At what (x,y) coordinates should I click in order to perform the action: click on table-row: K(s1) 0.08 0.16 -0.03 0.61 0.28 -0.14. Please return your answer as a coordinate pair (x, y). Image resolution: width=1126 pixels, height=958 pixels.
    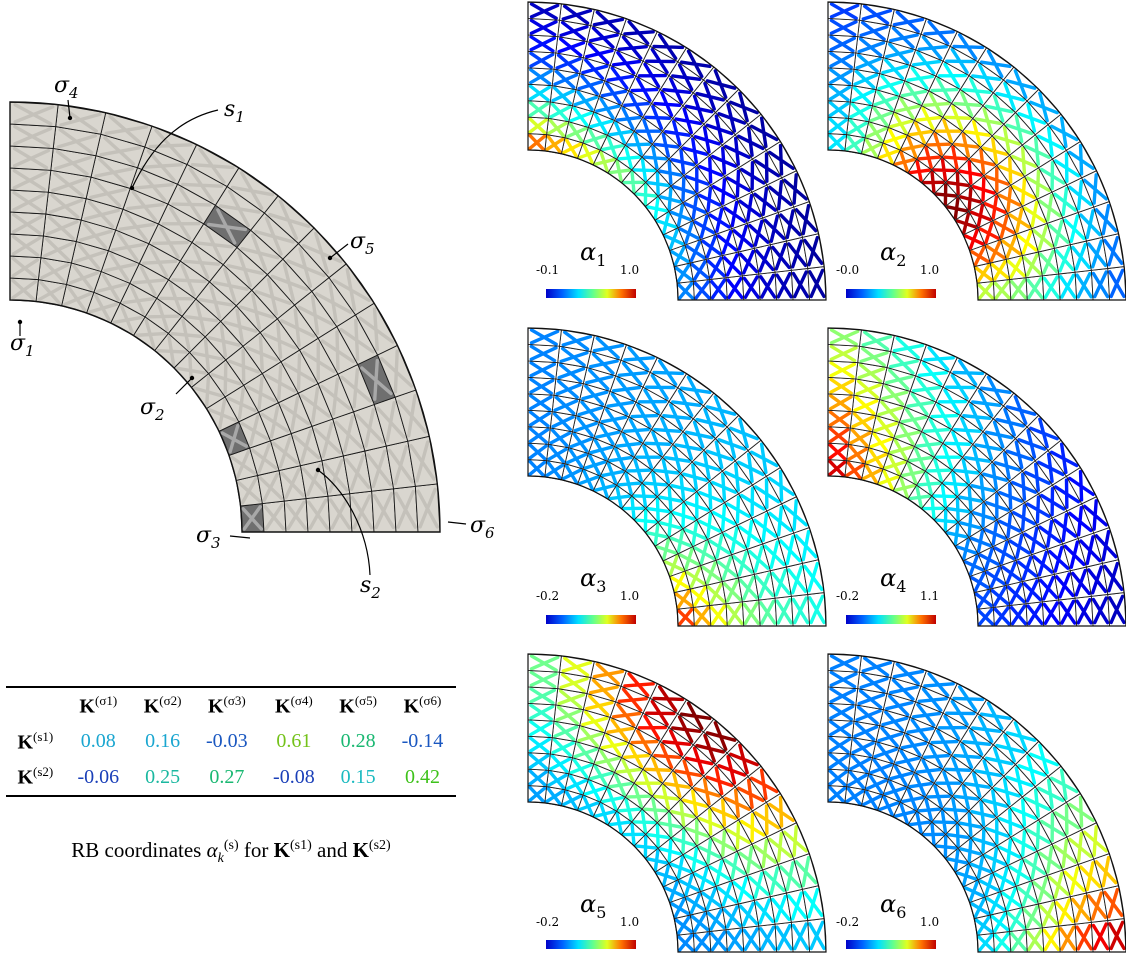
    Looking at the image, I should click on (231, 742).